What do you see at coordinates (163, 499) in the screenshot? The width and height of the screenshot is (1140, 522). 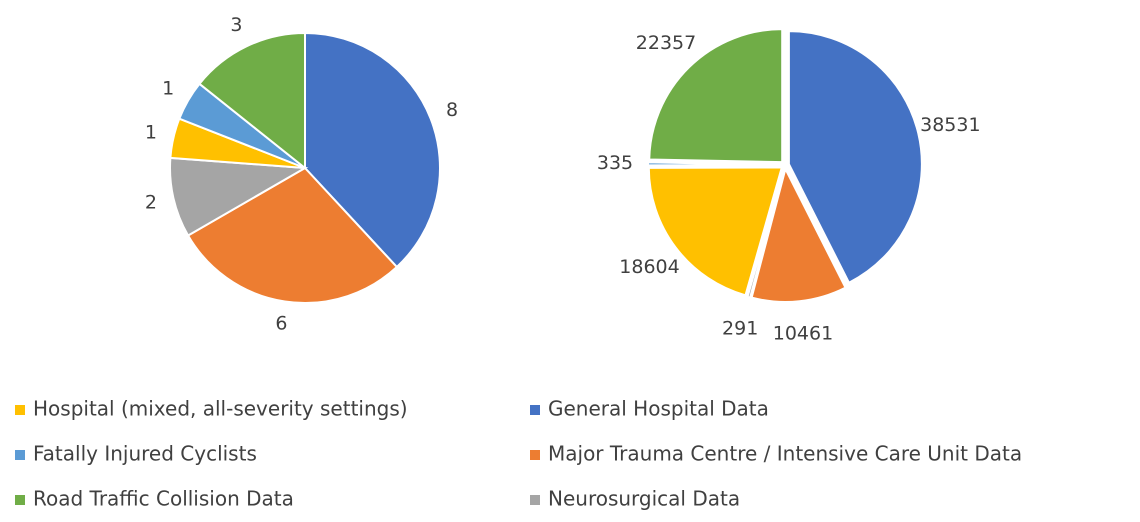 I see `legend-label: Road Traffic Collision Data` at bounding box center [163, 499].